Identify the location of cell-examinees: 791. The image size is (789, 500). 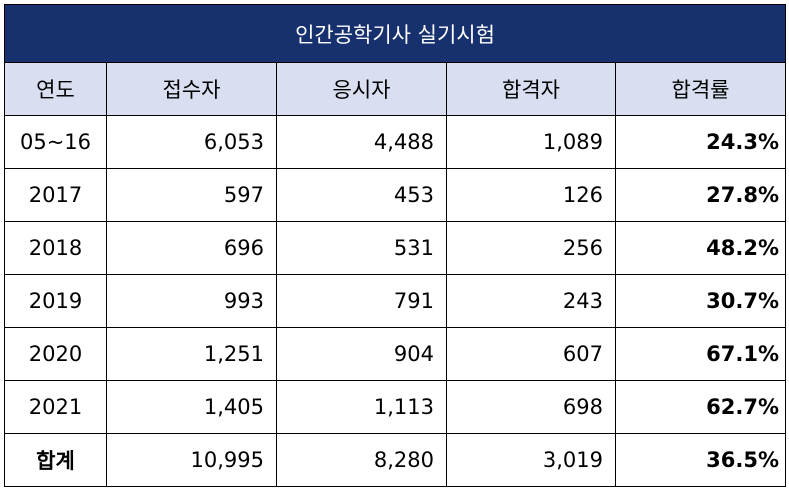
(361, 301).